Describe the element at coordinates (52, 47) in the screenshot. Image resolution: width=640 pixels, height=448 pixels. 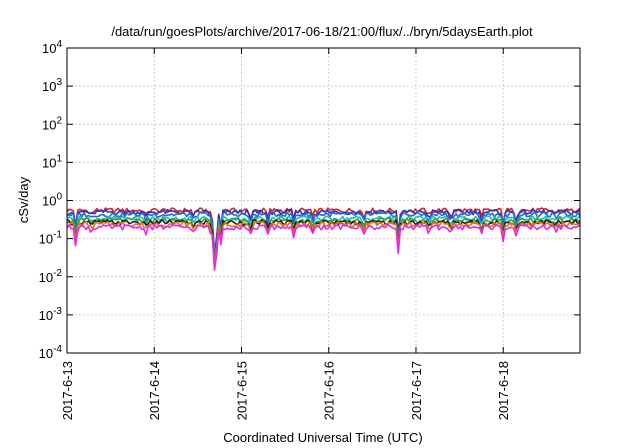
I see `y-tick-label: 10⁴` at that location.